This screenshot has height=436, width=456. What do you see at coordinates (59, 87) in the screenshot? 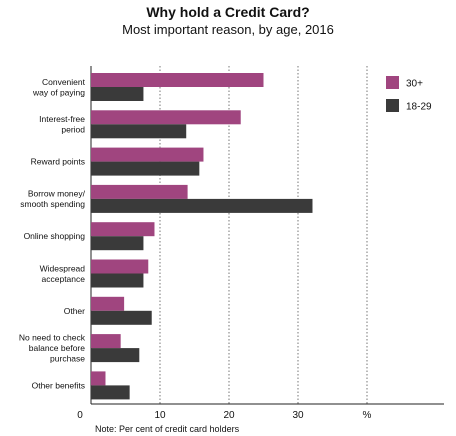
I see `category-label-0: Convenient way of paying` at bounding box center [59, 87].